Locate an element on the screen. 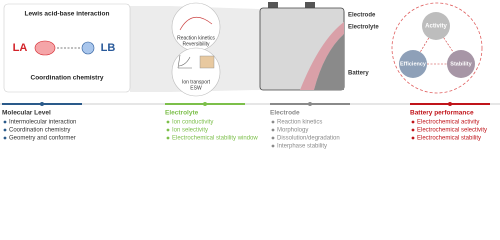  electrolyte-band is located at coordinates (322, 56).